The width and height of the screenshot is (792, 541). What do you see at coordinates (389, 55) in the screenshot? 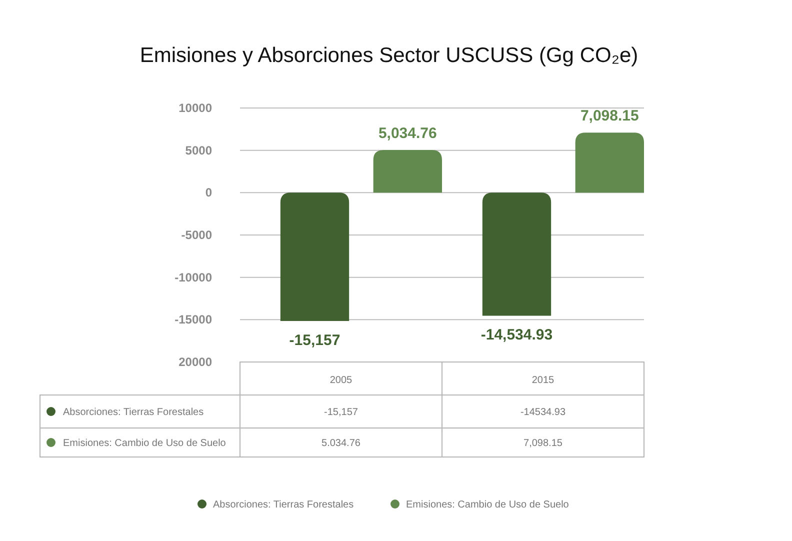
I see `chart-title: Emisiones y Absorciones Sector USCUSS (Gg CO₂e)` at bounding box center [389, 55].